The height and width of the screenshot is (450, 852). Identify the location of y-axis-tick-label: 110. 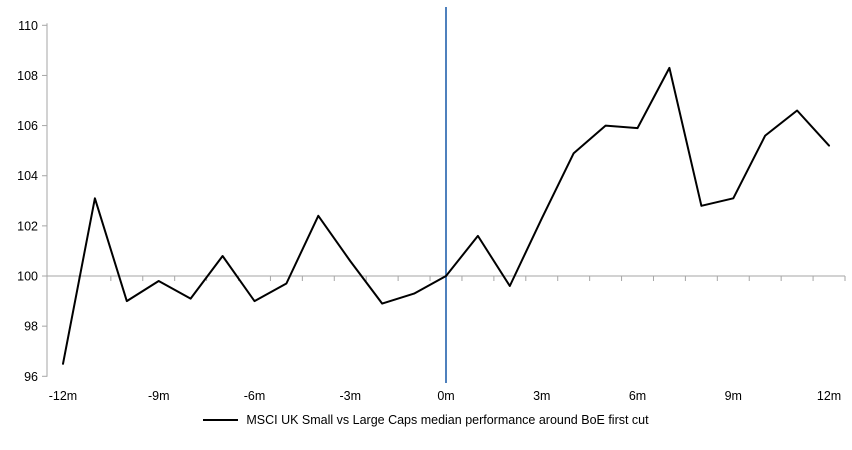
(28, 26).